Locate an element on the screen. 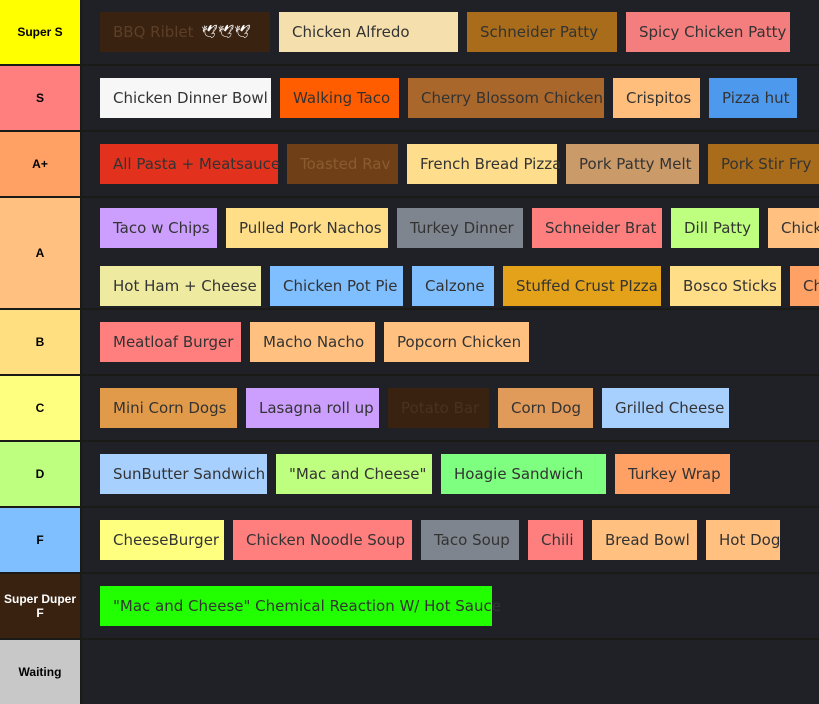  tier-item: Chicken Pot Pie is located at coordinates (336, 286).